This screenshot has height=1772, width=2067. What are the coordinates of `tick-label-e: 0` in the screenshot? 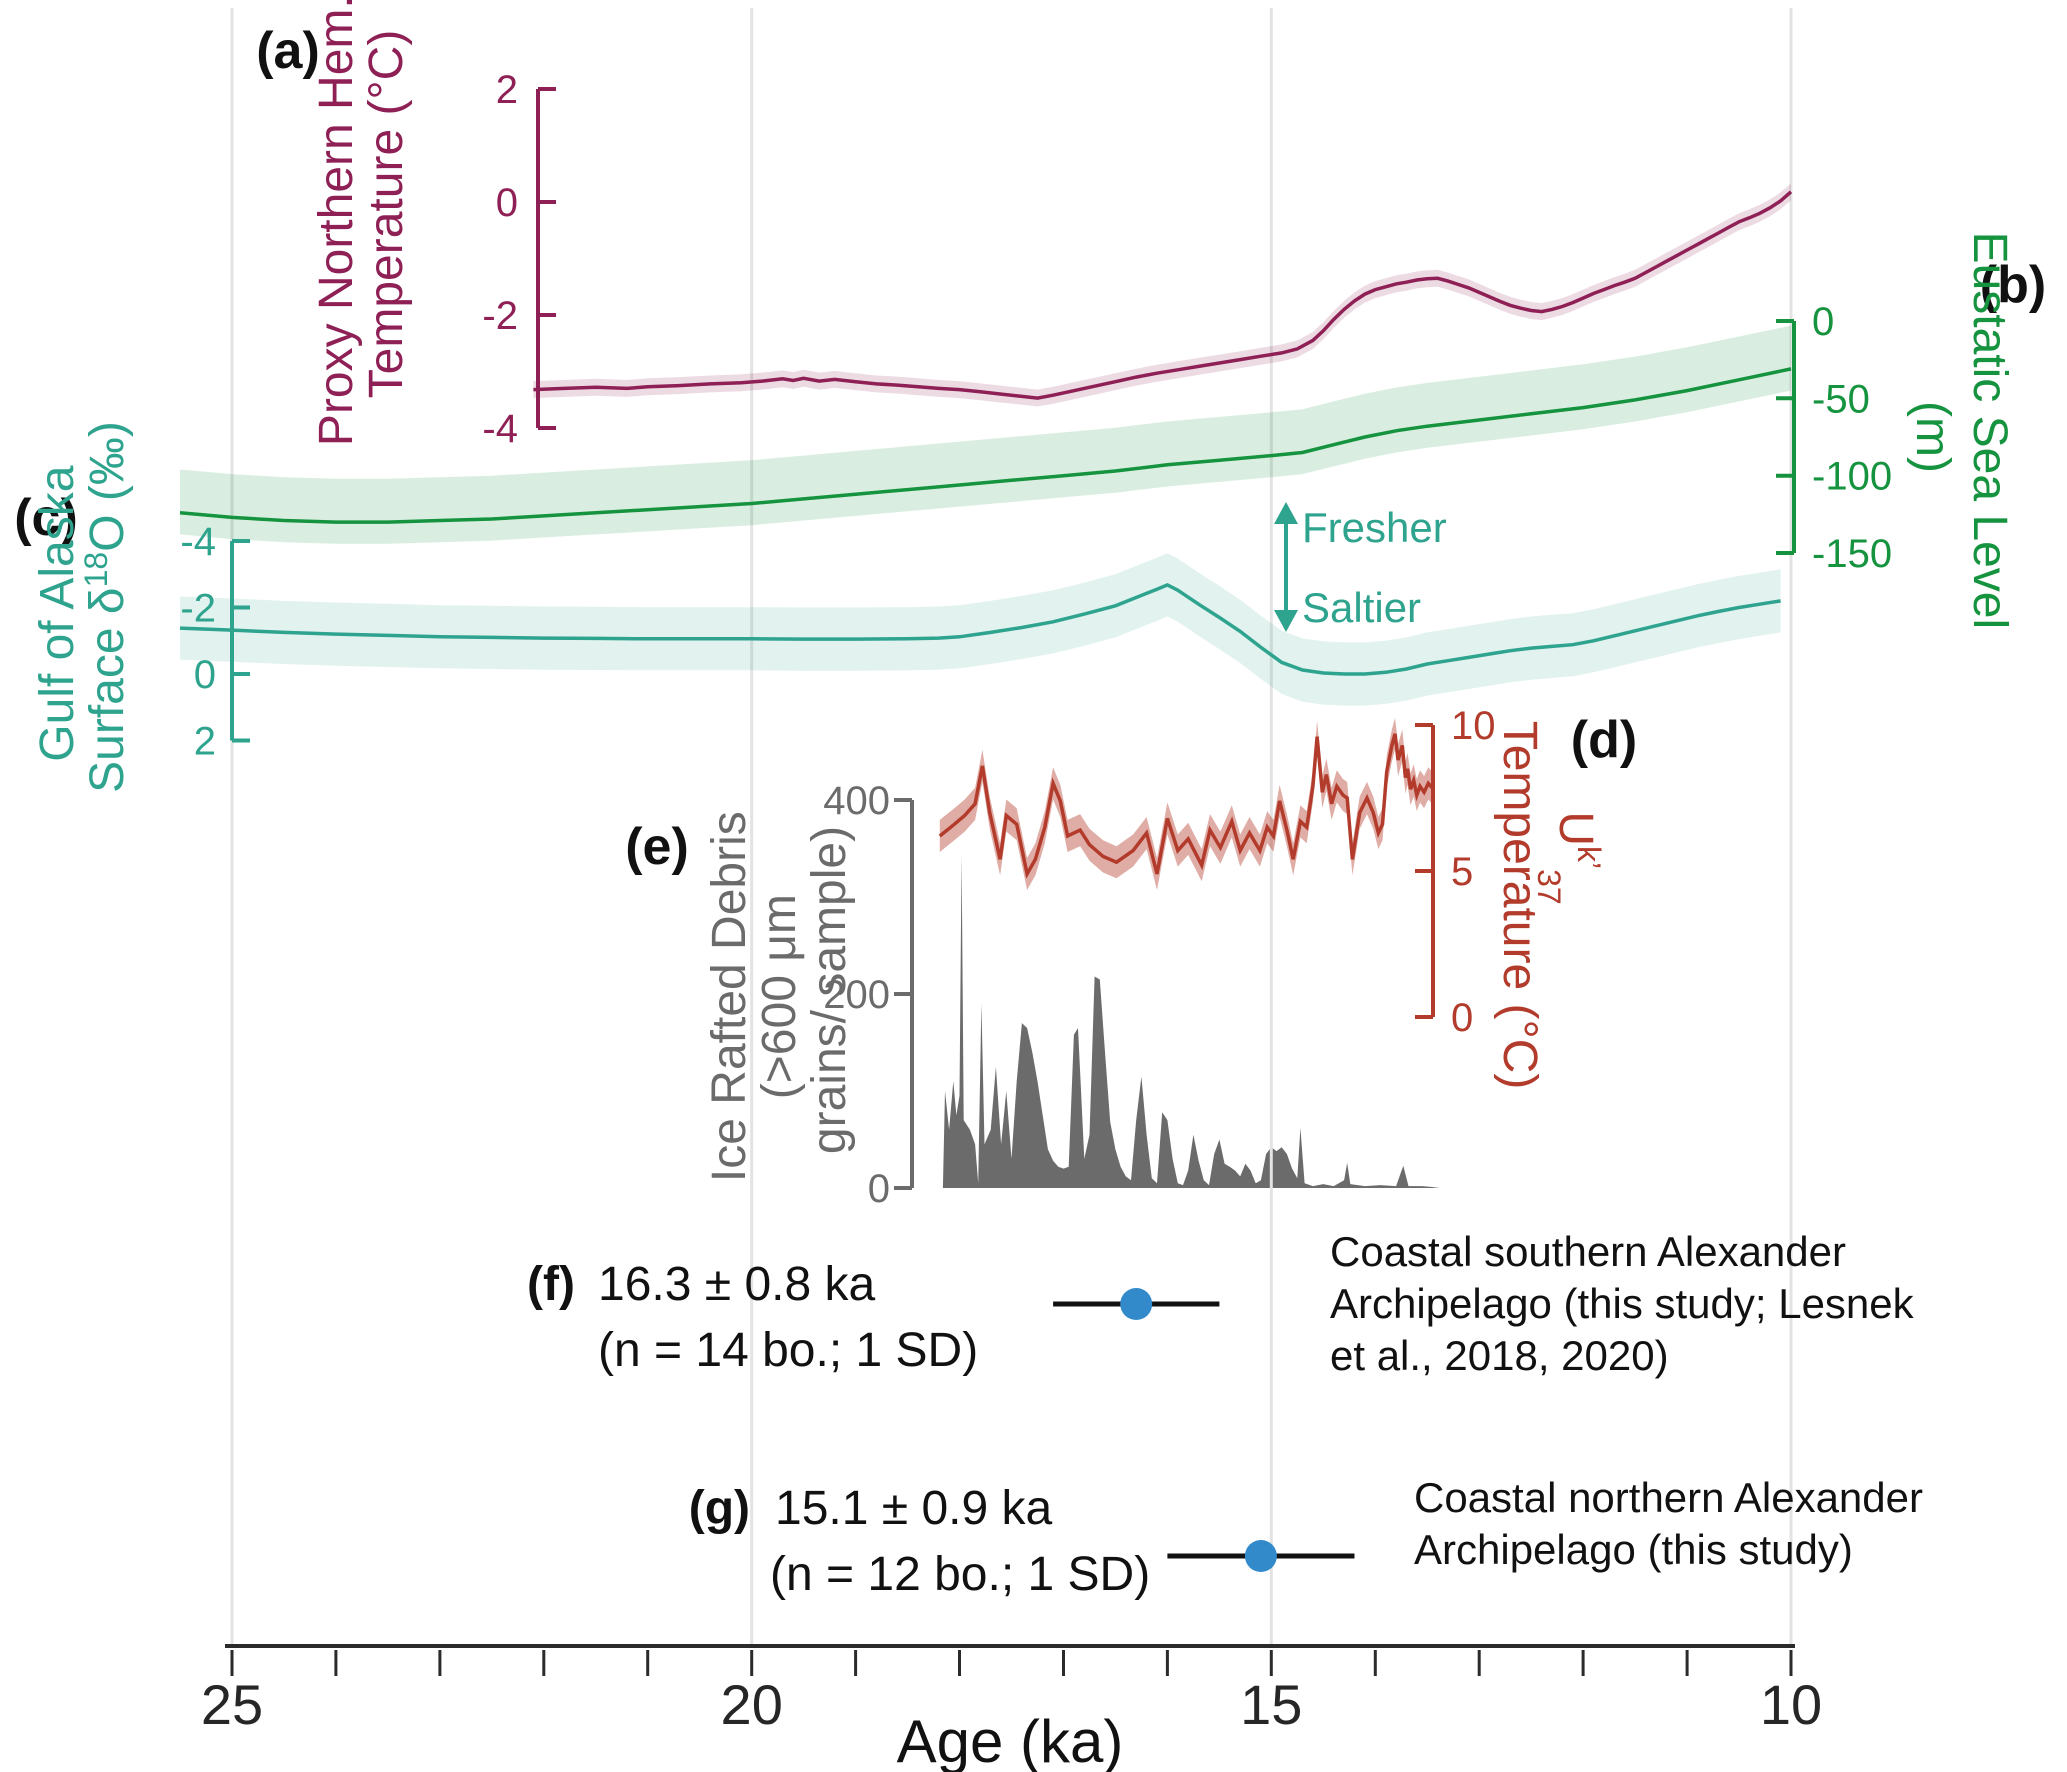 It's located at (879, 1189).